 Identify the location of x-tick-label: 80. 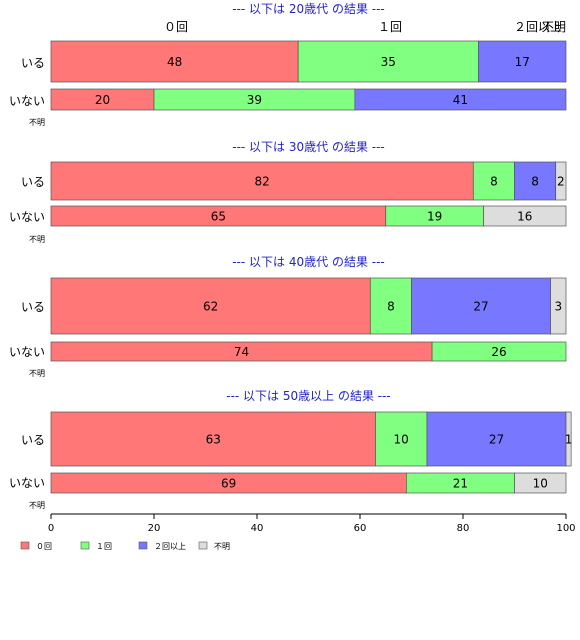
(463, 528).